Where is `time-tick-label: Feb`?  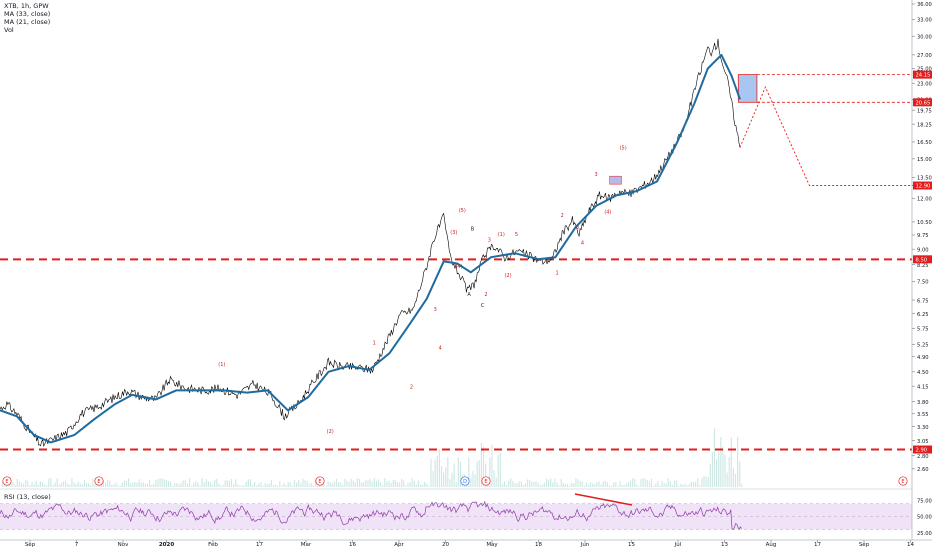 time-tick-label: Feb is located at coordinates (213, 545).